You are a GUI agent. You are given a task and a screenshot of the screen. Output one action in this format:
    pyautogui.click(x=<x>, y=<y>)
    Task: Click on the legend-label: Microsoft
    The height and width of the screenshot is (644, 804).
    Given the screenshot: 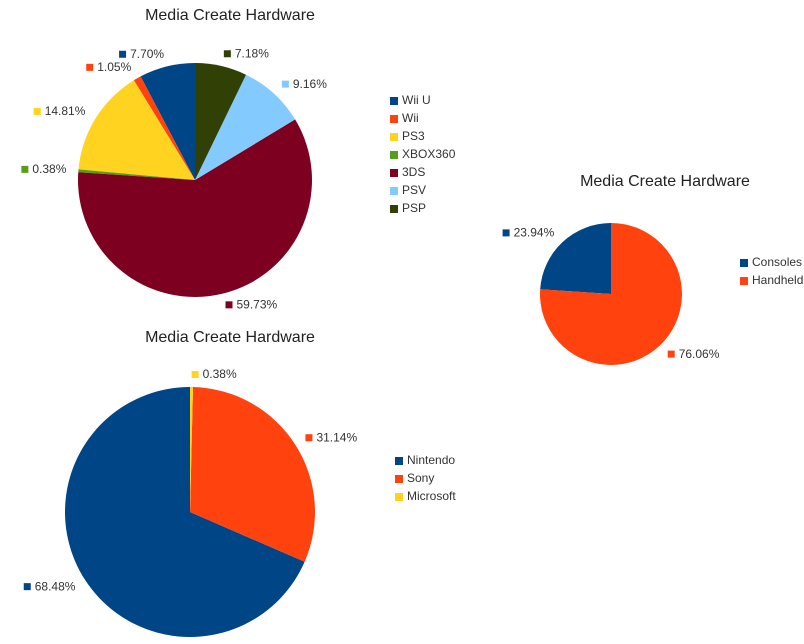 What is the action you would take?
    pyautogui.click(x=431, y=496)
    